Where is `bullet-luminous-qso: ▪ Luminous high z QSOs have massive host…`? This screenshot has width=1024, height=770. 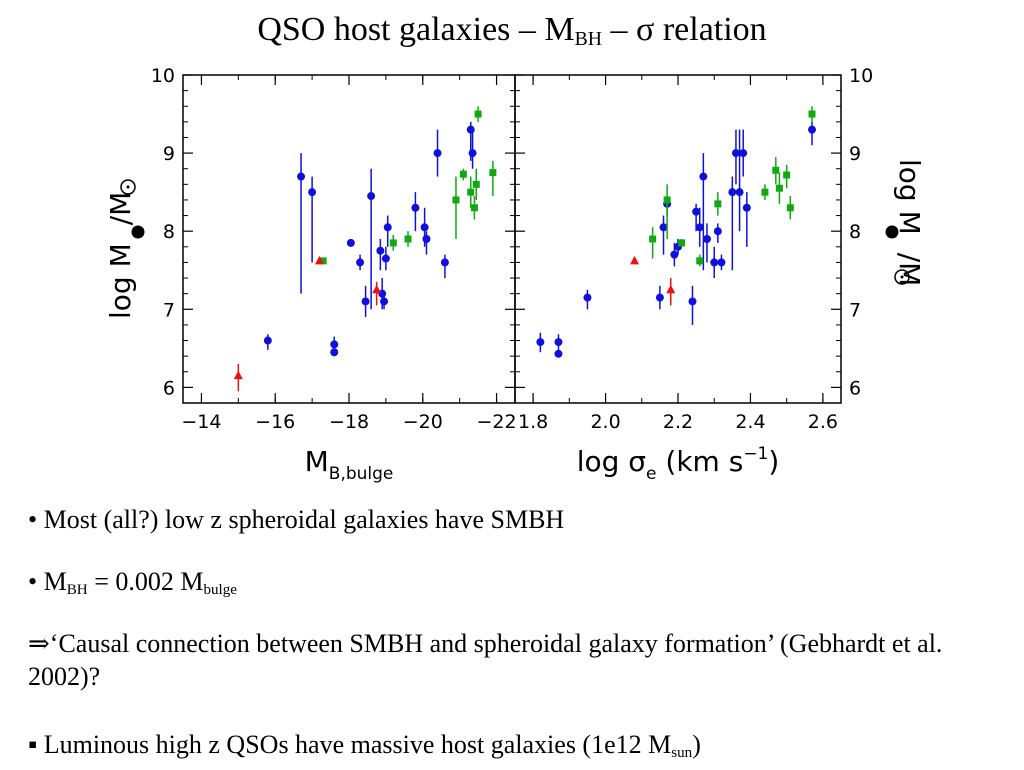 bullet-luminous-qso: ▪ Luminous high z QSOs have massive host… is located at coordinates (518, 749).